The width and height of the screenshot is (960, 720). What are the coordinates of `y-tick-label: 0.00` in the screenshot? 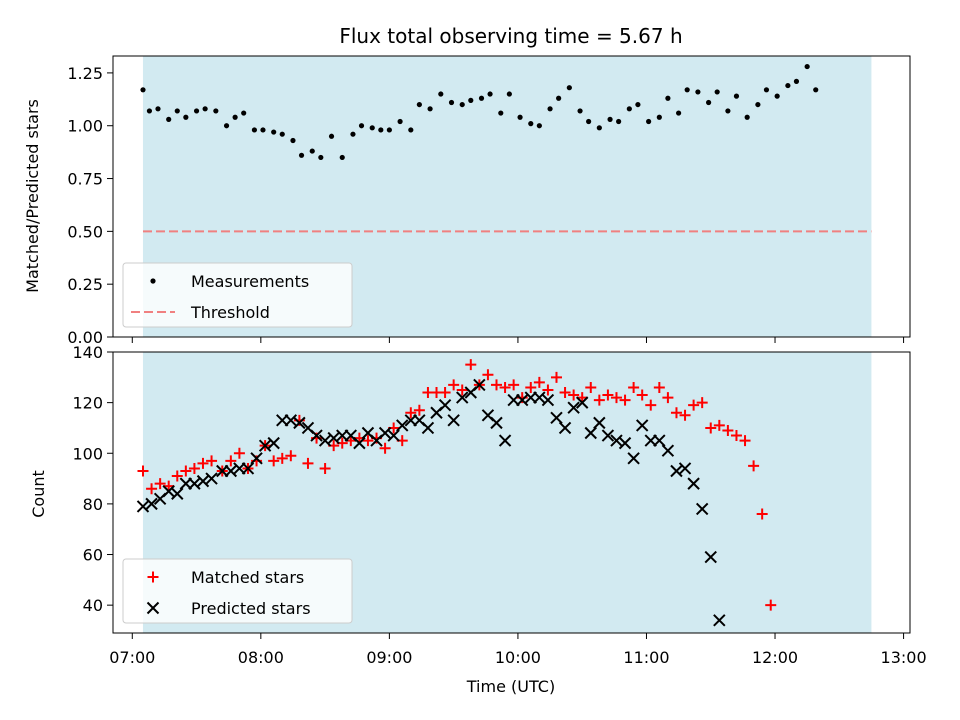 It's located at (85, 337).